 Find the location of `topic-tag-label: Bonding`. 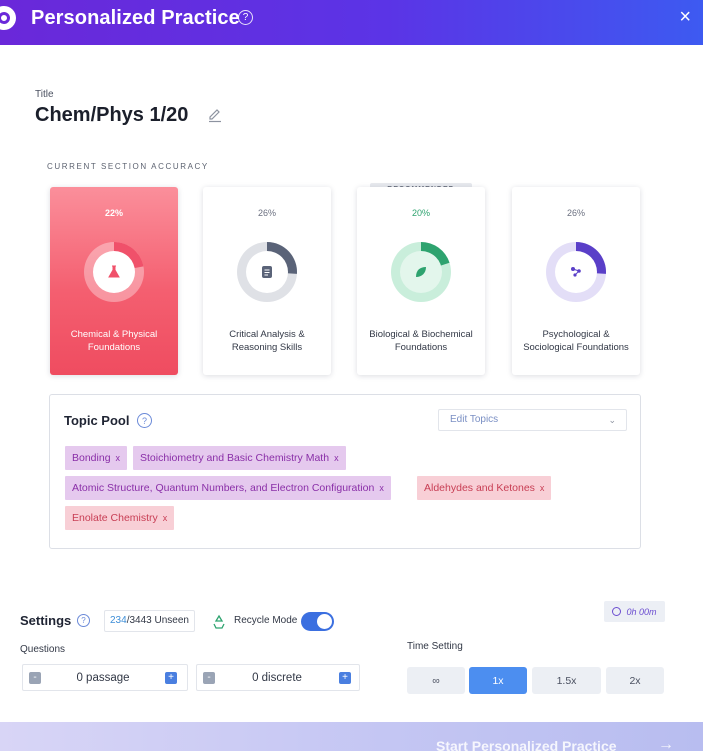

topic-tag-label: Bonding is located at coordinates (91, 458).